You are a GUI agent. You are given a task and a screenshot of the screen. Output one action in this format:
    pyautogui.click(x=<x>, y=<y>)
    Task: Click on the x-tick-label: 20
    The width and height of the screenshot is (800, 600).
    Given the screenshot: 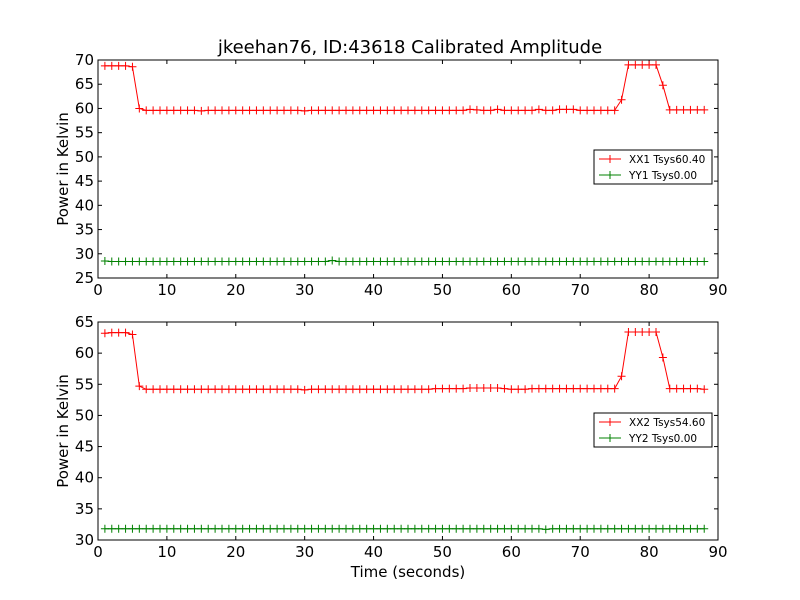 What is the action you would take?
    pyautogui.click(x=235, y=552)
    